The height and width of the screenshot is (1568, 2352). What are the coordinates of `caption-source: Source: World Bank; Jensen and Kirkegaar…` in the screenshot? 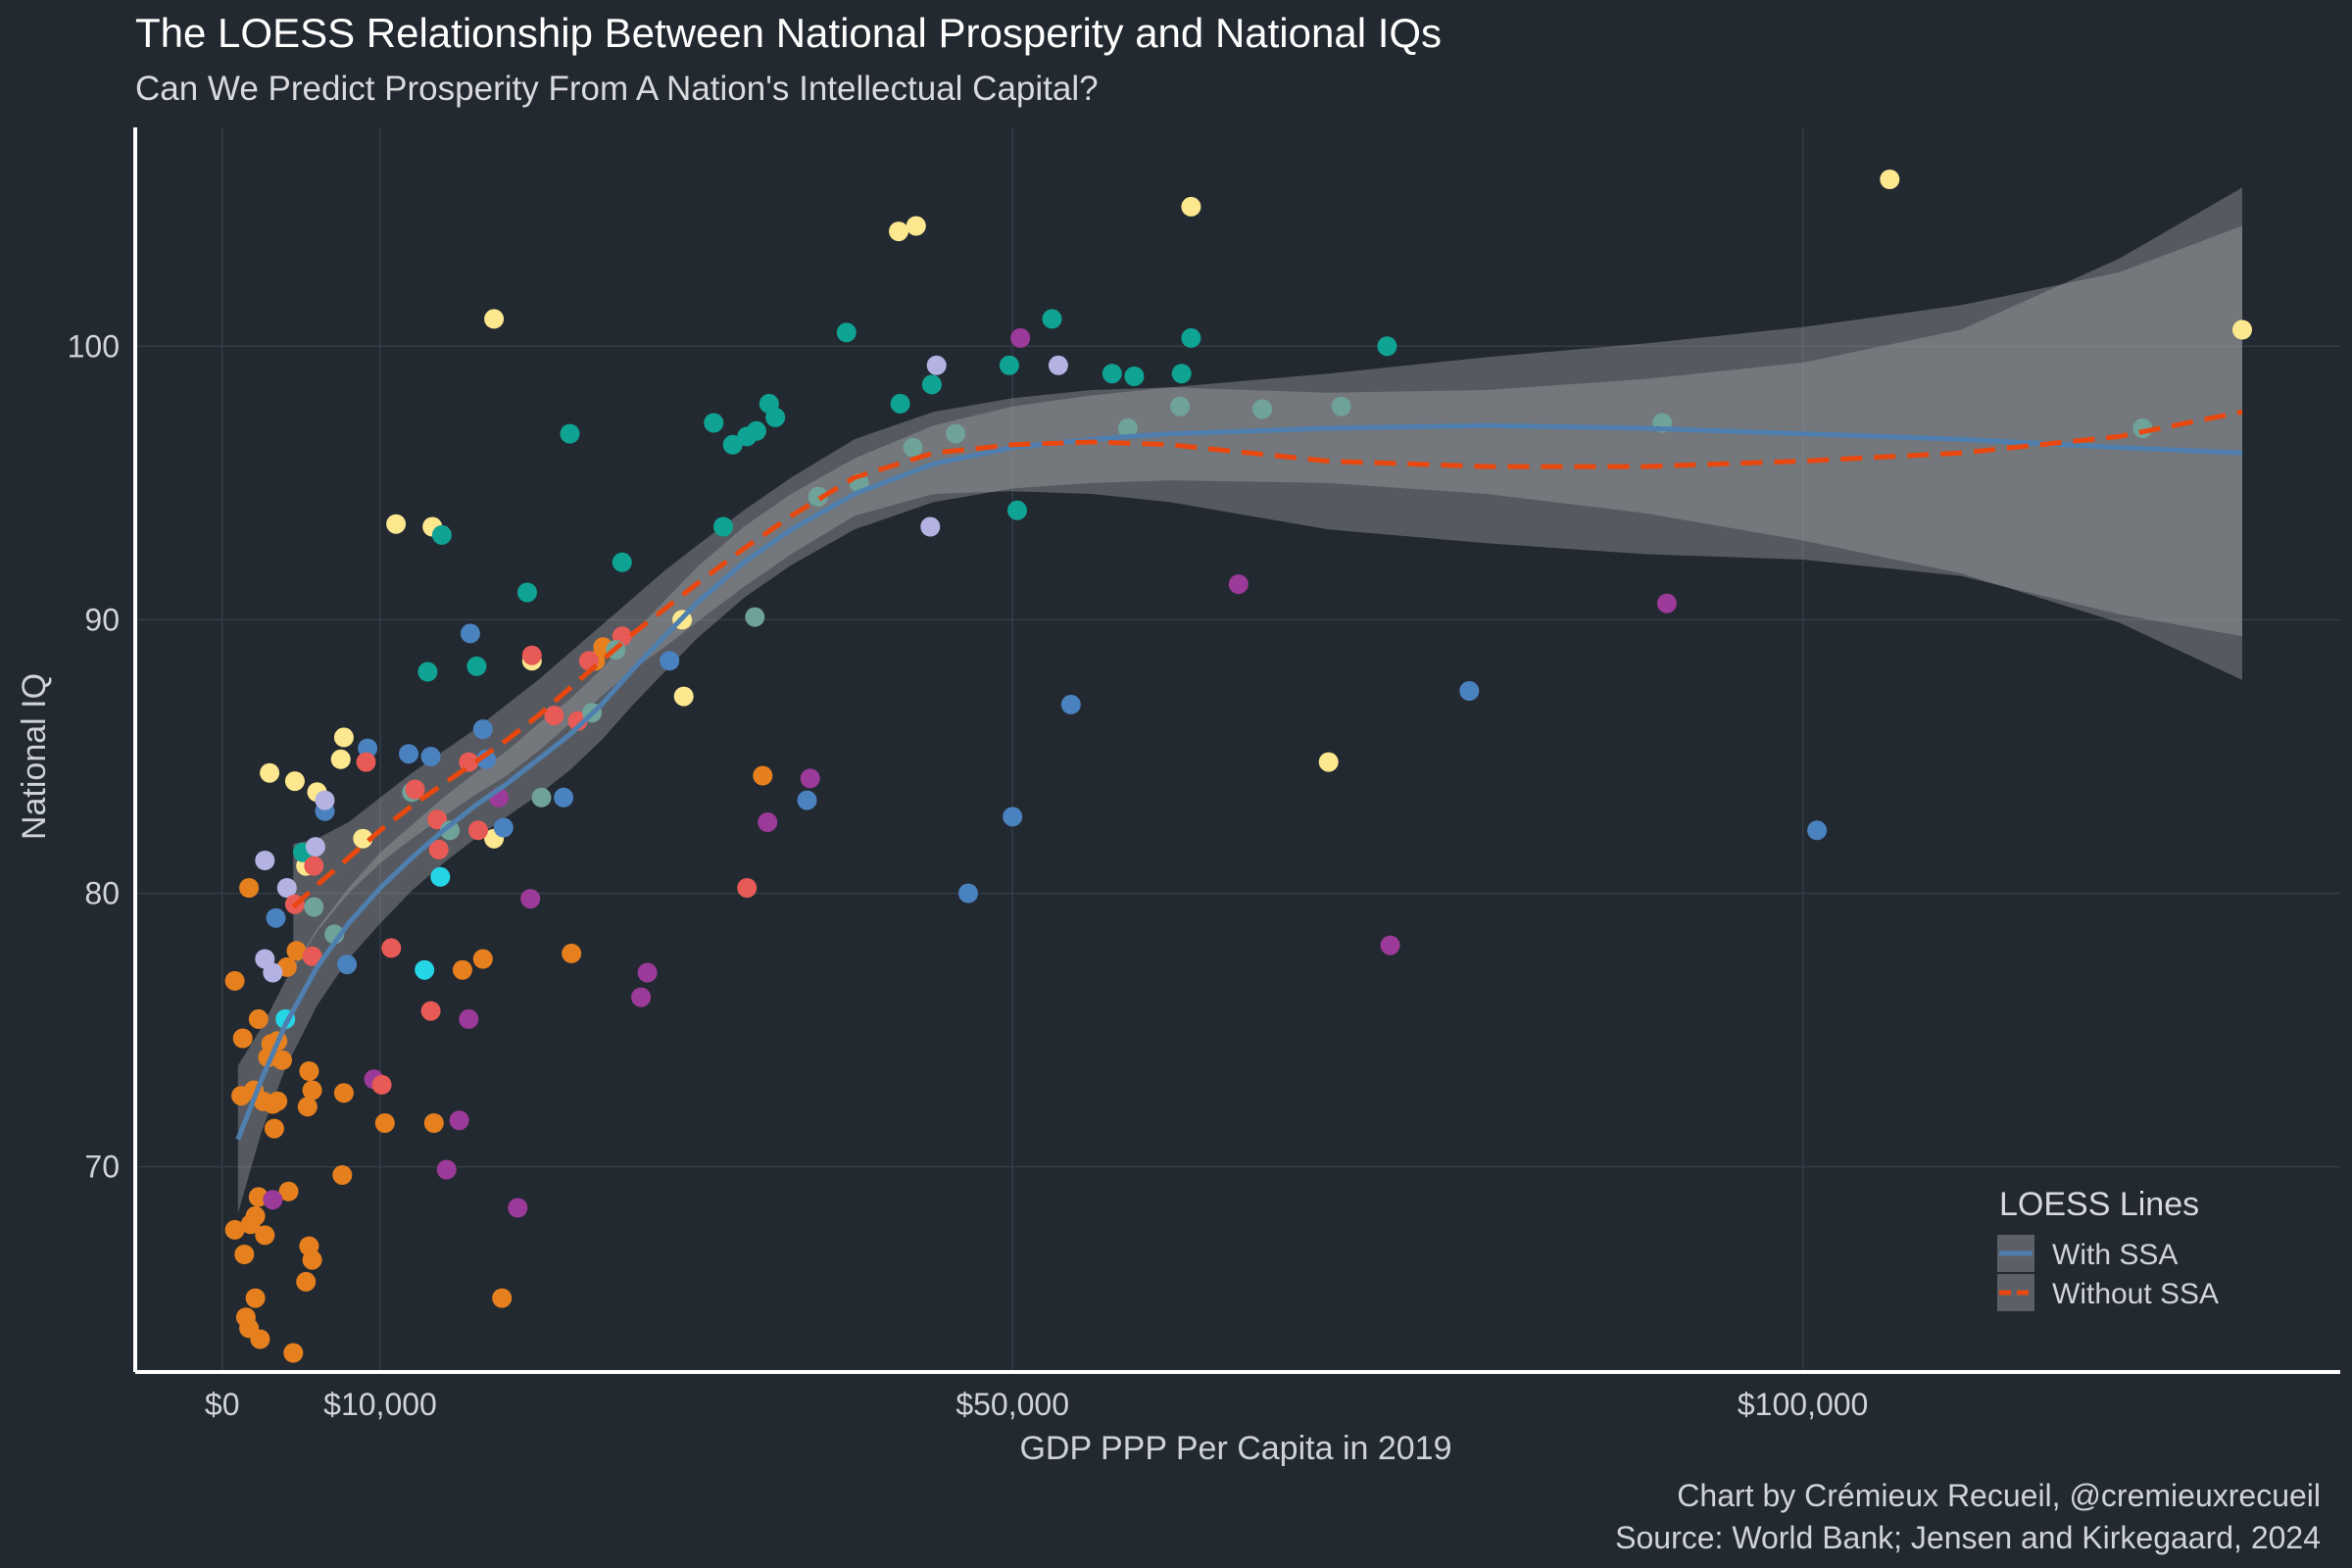 It's located at (1968, 1537).